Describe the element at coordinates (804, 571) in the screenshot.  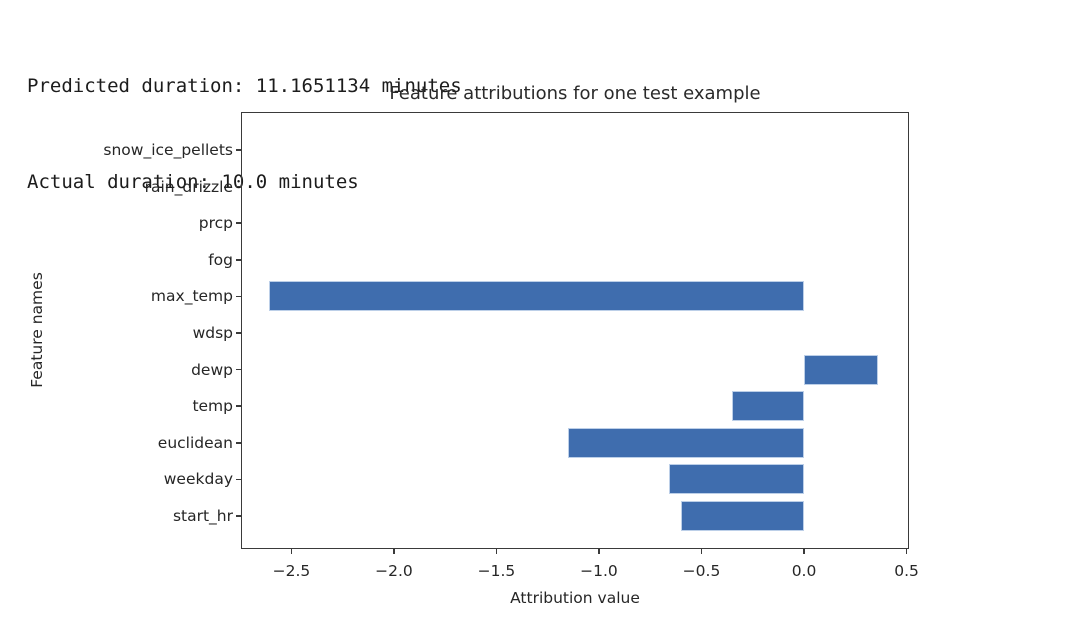
I see `x-tick-label: 0.0` at that location.